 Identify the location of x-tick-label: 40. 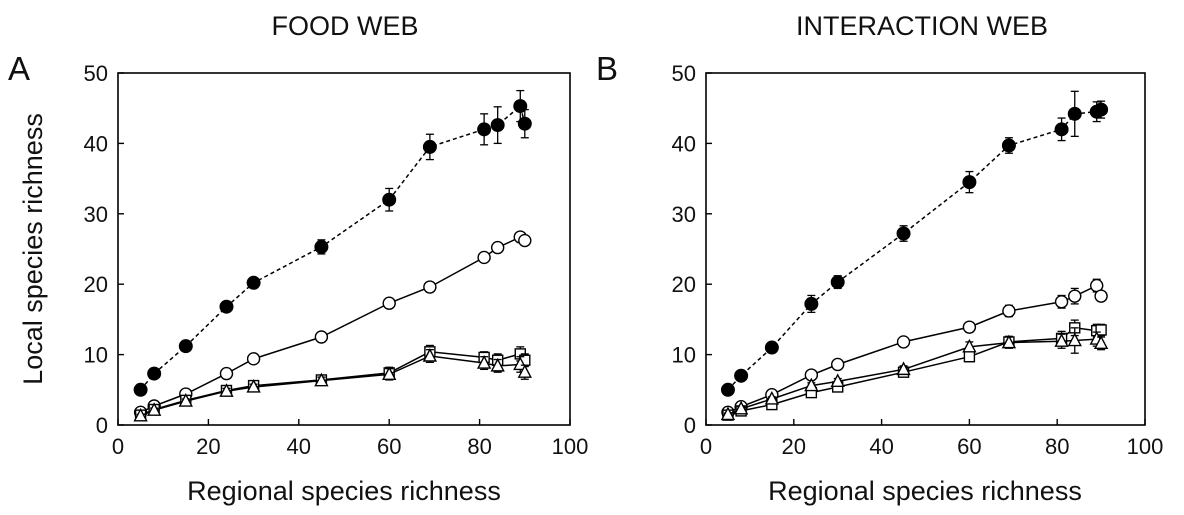
(881, 446).